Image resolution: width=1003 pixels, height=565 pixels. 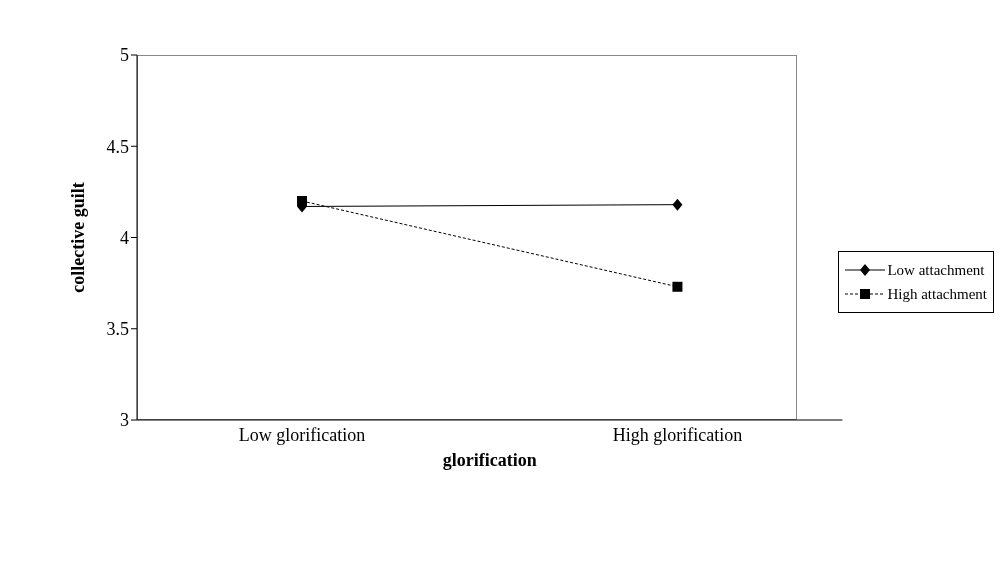 I want to click on x-axis-title: glorification, so click(x=489, y=460).